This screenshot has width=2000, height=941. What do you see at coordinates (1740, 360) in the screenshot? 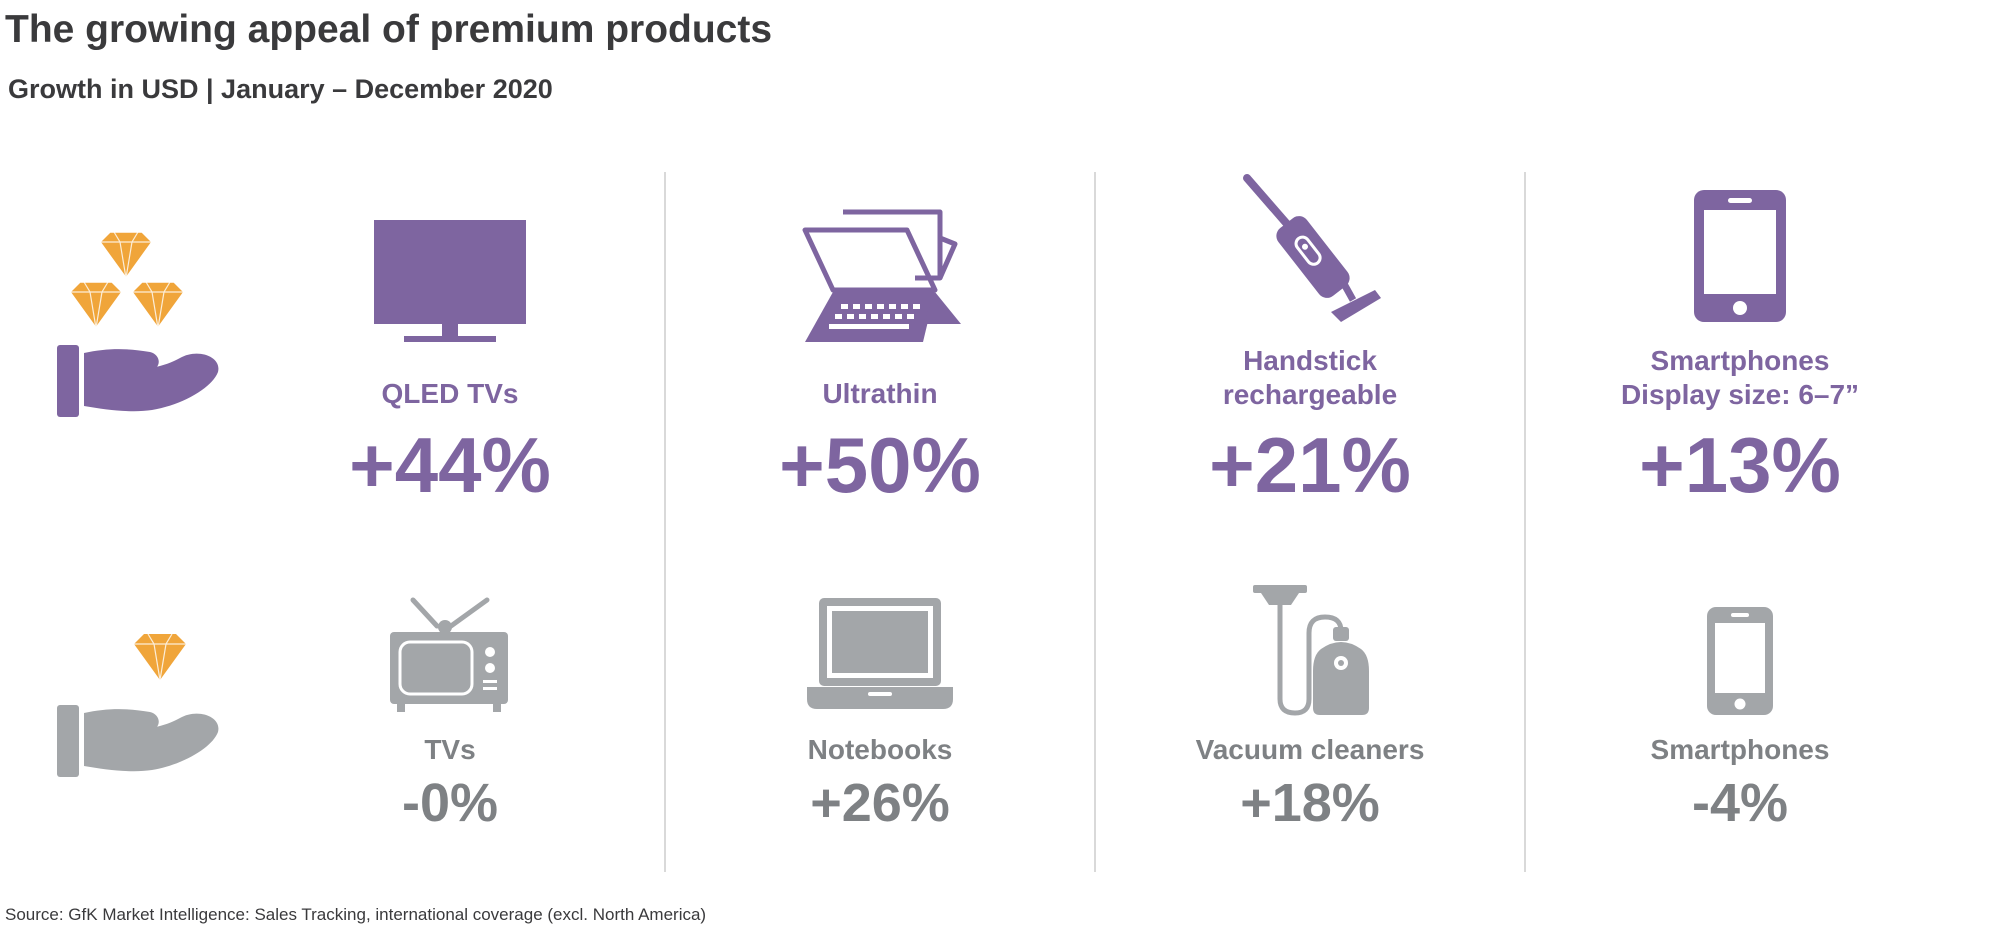
I see `category-label-line1: Smartphones` at bounding box center [1740, 360].